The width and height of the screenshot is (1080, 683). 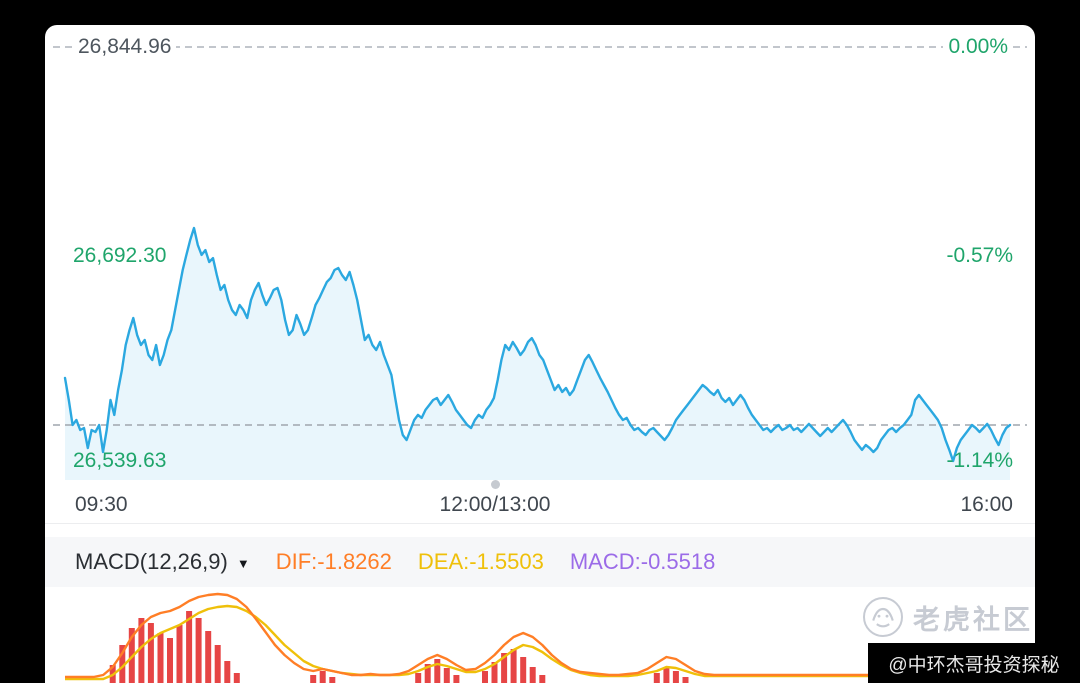 I want to click on author-credit: @中环杰哥投资探秘, so click(x=974, y=663).